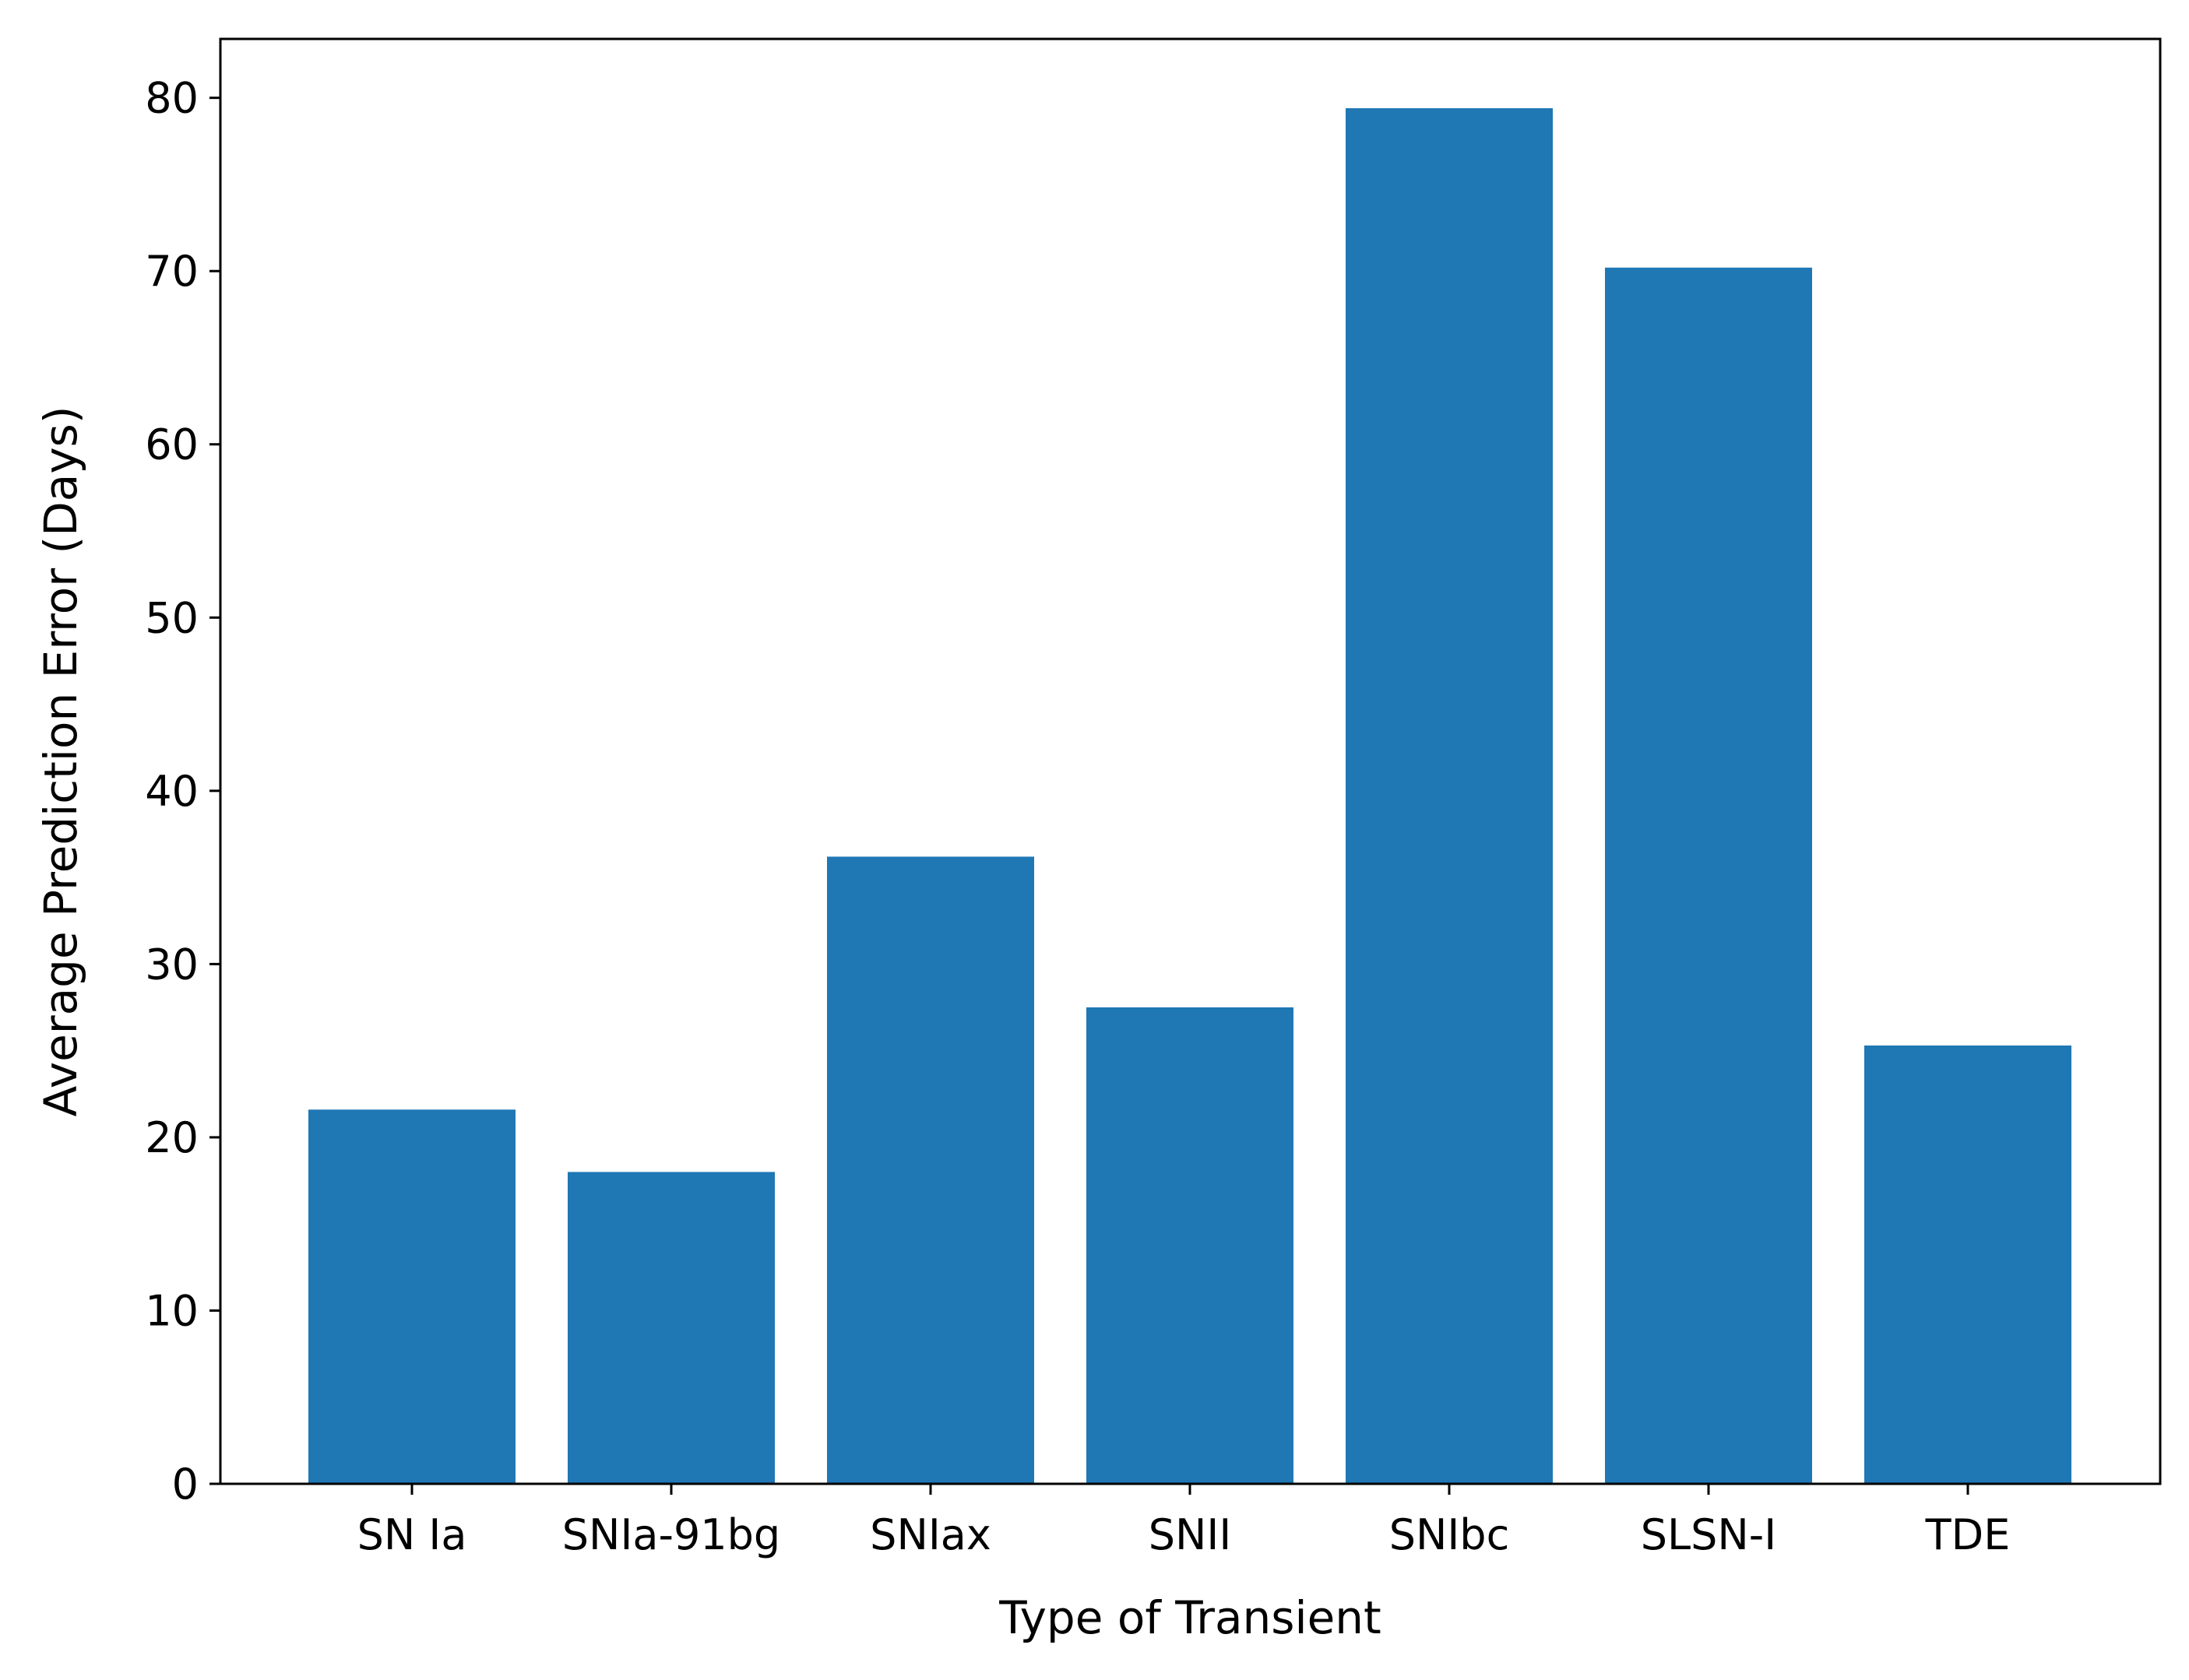  Describe the element at coordinates (172, 445) in the screenshot. I see `y-tick-label: 60` at that location.